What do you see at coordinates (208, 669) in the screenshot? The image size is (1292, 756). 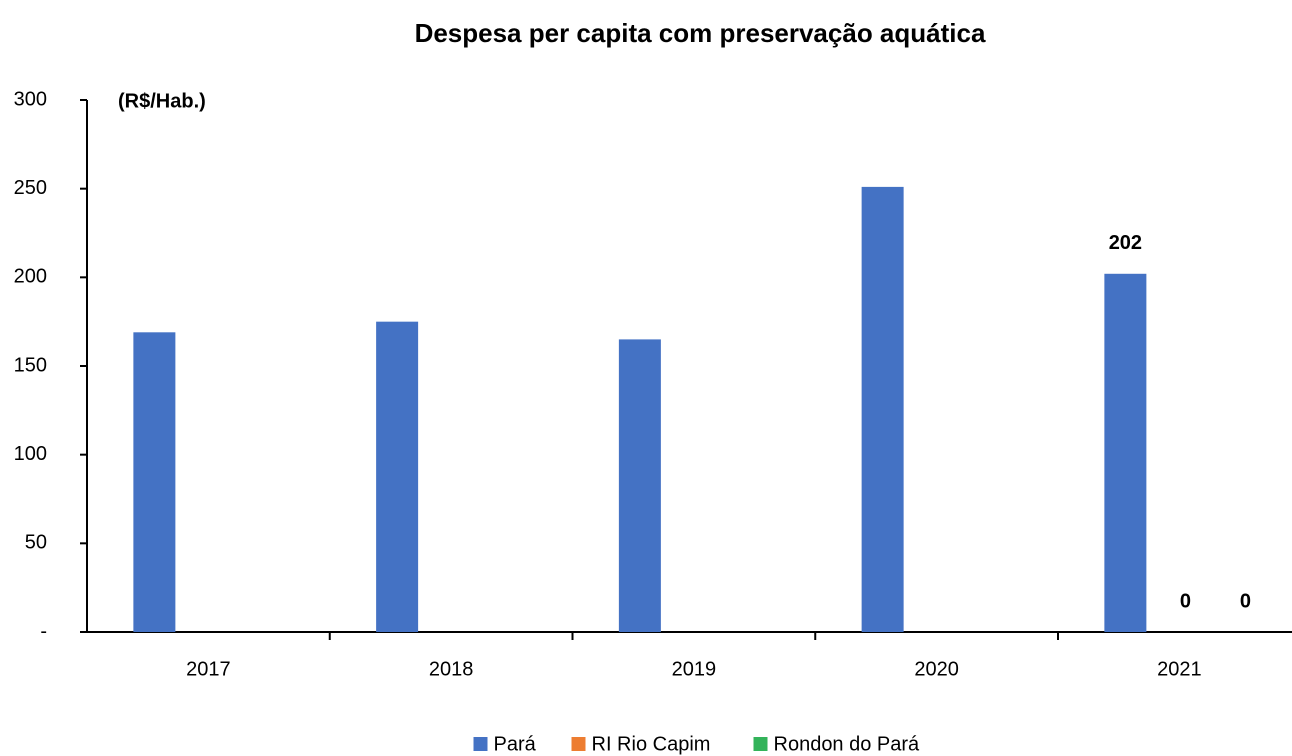 I see `x-tick-label: 2017` at bounding box center [208, 669].